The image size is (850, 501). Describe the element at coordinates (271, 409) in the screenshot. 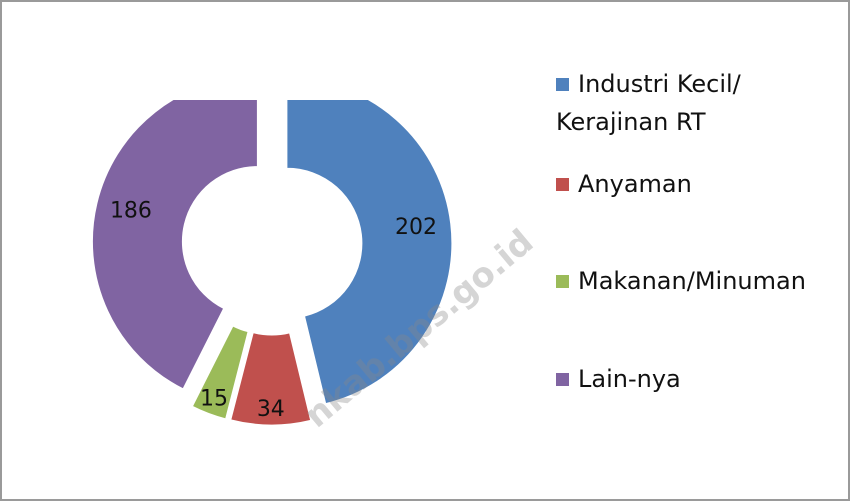

I see `data-label: 34` at that location.